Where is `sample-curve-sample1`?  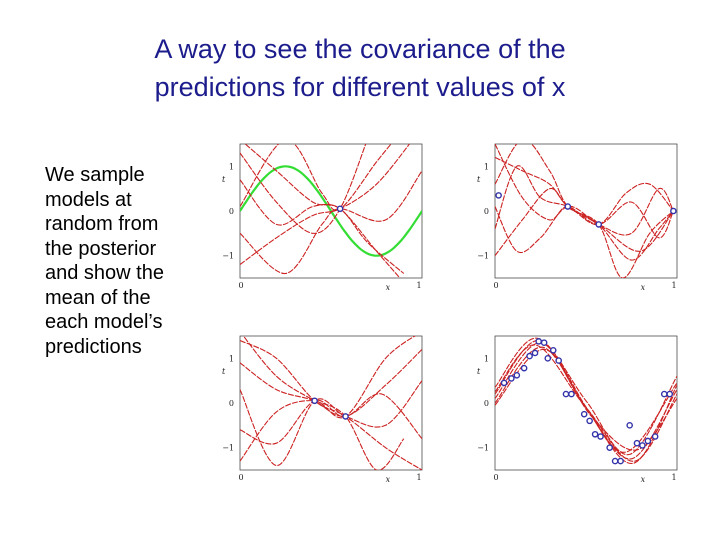
sample-curve-sample1 is located at coordinates (331, 405).